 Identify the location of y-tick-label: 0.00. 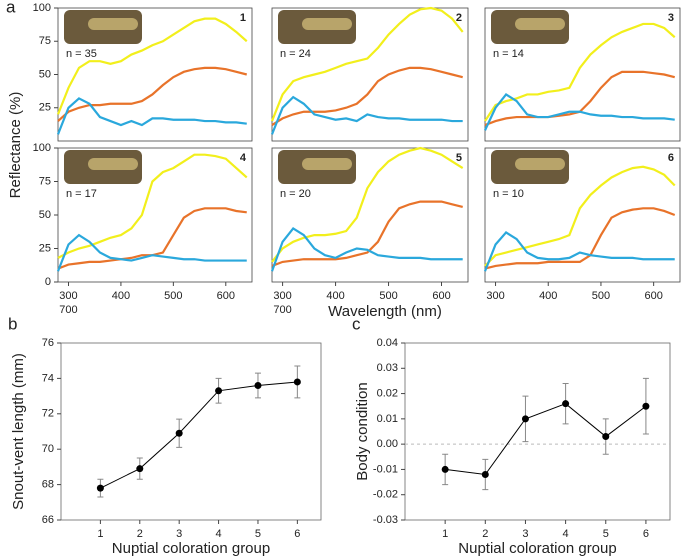
(387, 444).